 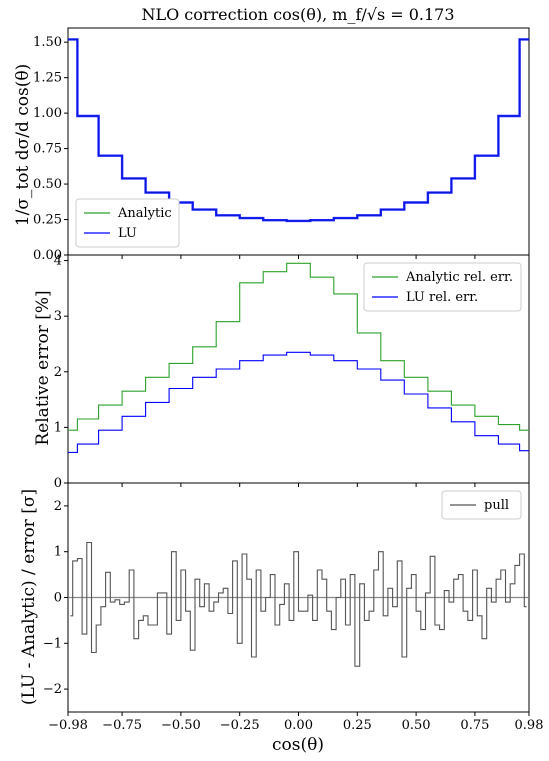 I want to click on chart-title: NLO correction cos(θ), m_f/√s = 0.173, so click(x=297, y=14).